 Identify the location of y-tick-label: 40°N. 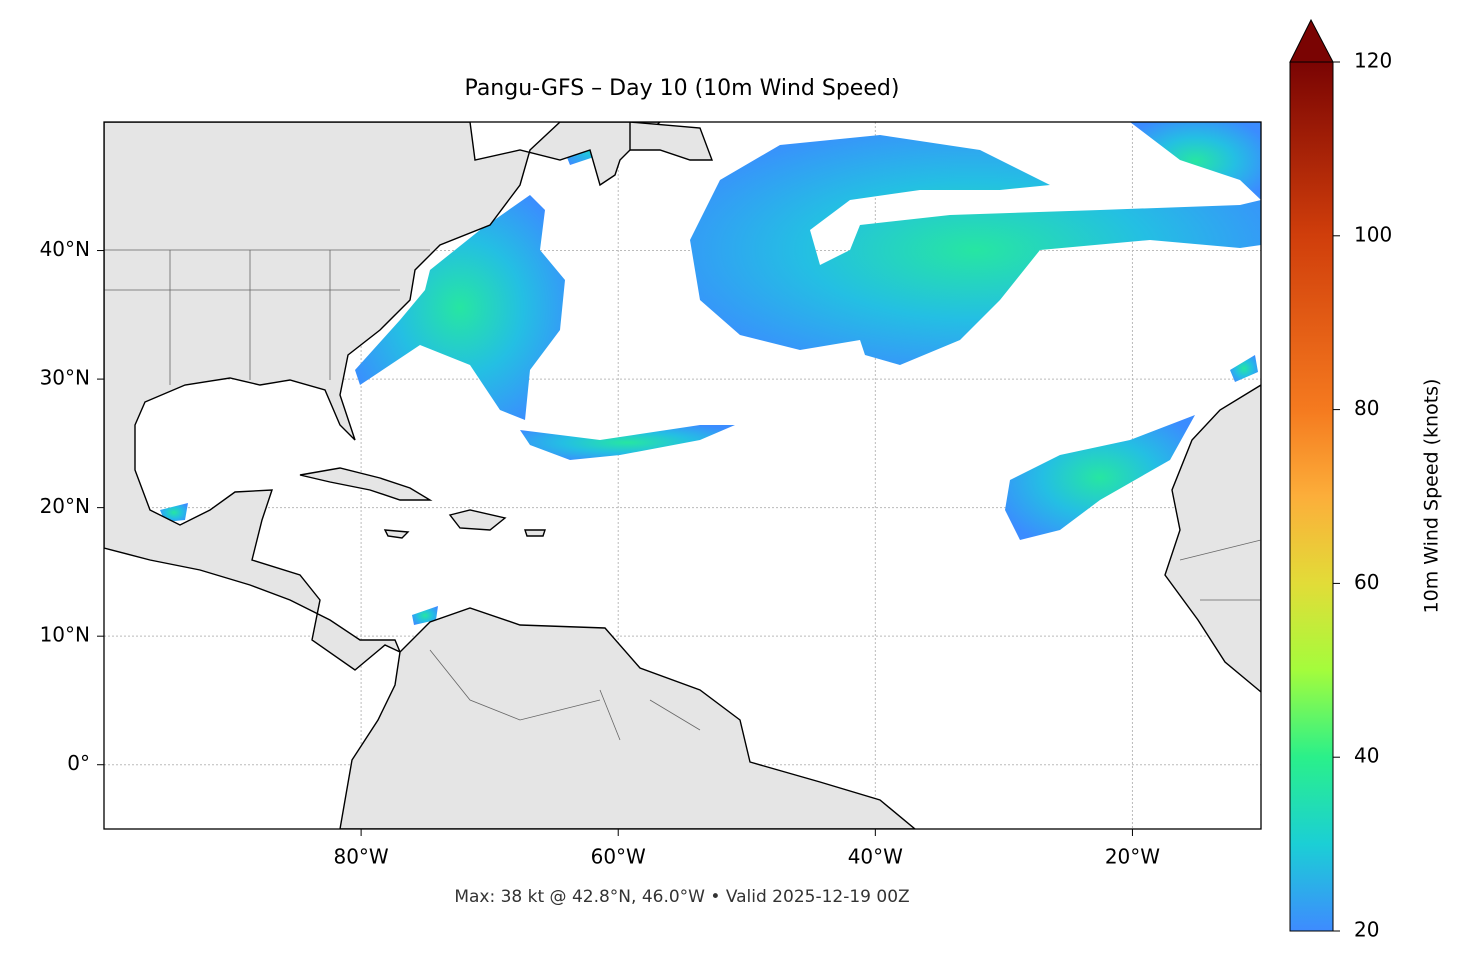
(65, 249).